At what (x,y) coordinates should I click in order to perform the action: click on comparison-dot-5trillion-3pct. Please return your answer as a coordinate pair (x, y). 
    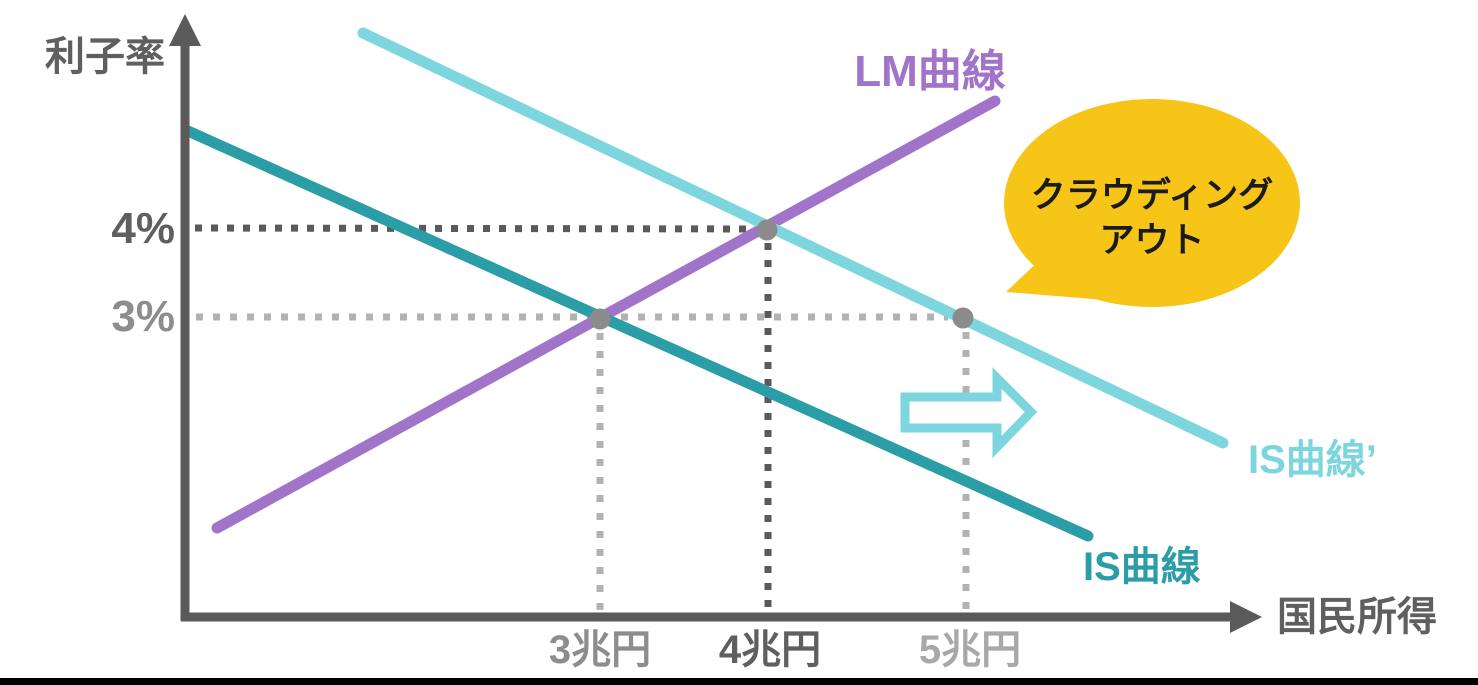
    Looking at the image, I should click on (963, 318).